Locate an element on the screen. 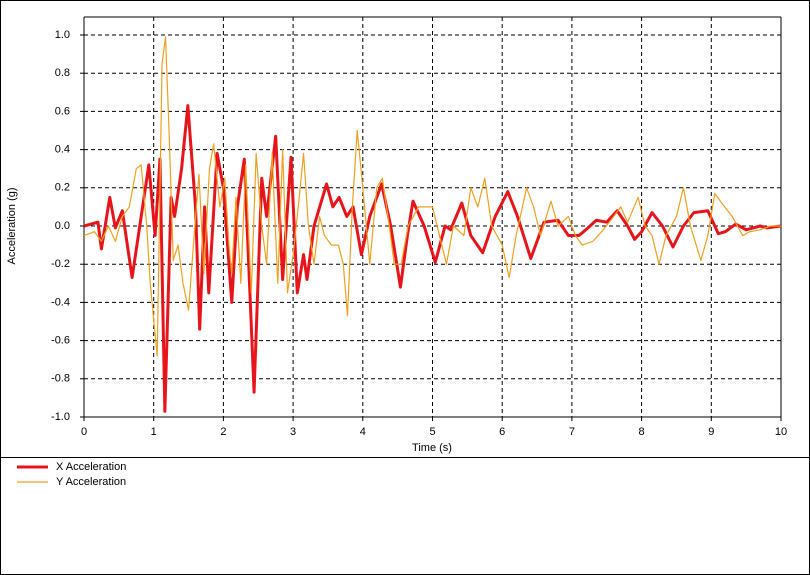 Image resolution: width=810 pixels, height=575 pixels. y-tick-label: -0.4 is located at coordinates (60, 302).